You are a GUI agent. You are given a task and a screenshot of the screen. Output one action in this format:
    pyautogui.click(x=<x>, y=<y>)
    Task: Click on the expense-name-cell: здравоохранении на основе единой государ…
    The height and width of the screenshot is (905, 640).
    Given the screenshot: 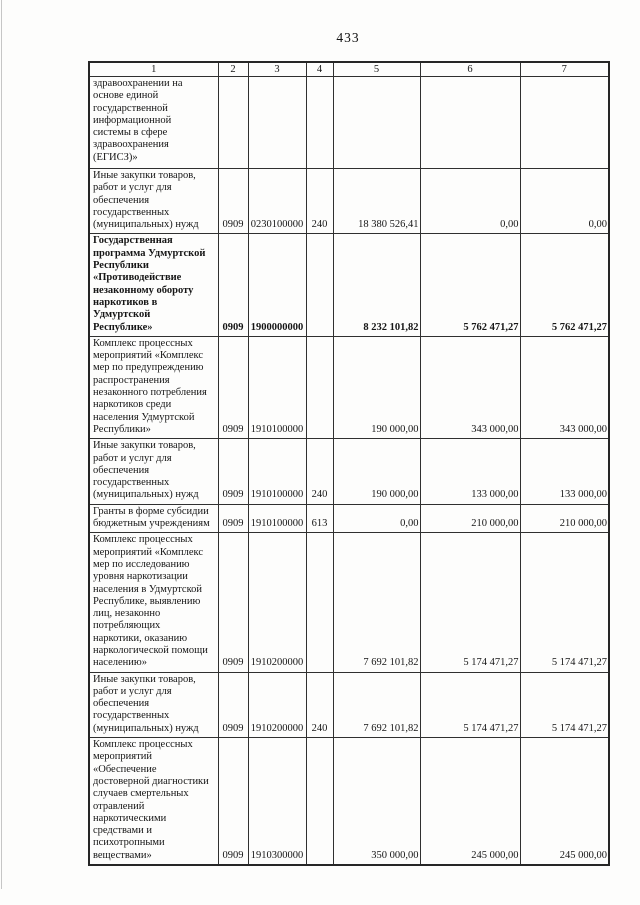 What is the action you would take?
    pyautogui.click(x=153, y=122)
    